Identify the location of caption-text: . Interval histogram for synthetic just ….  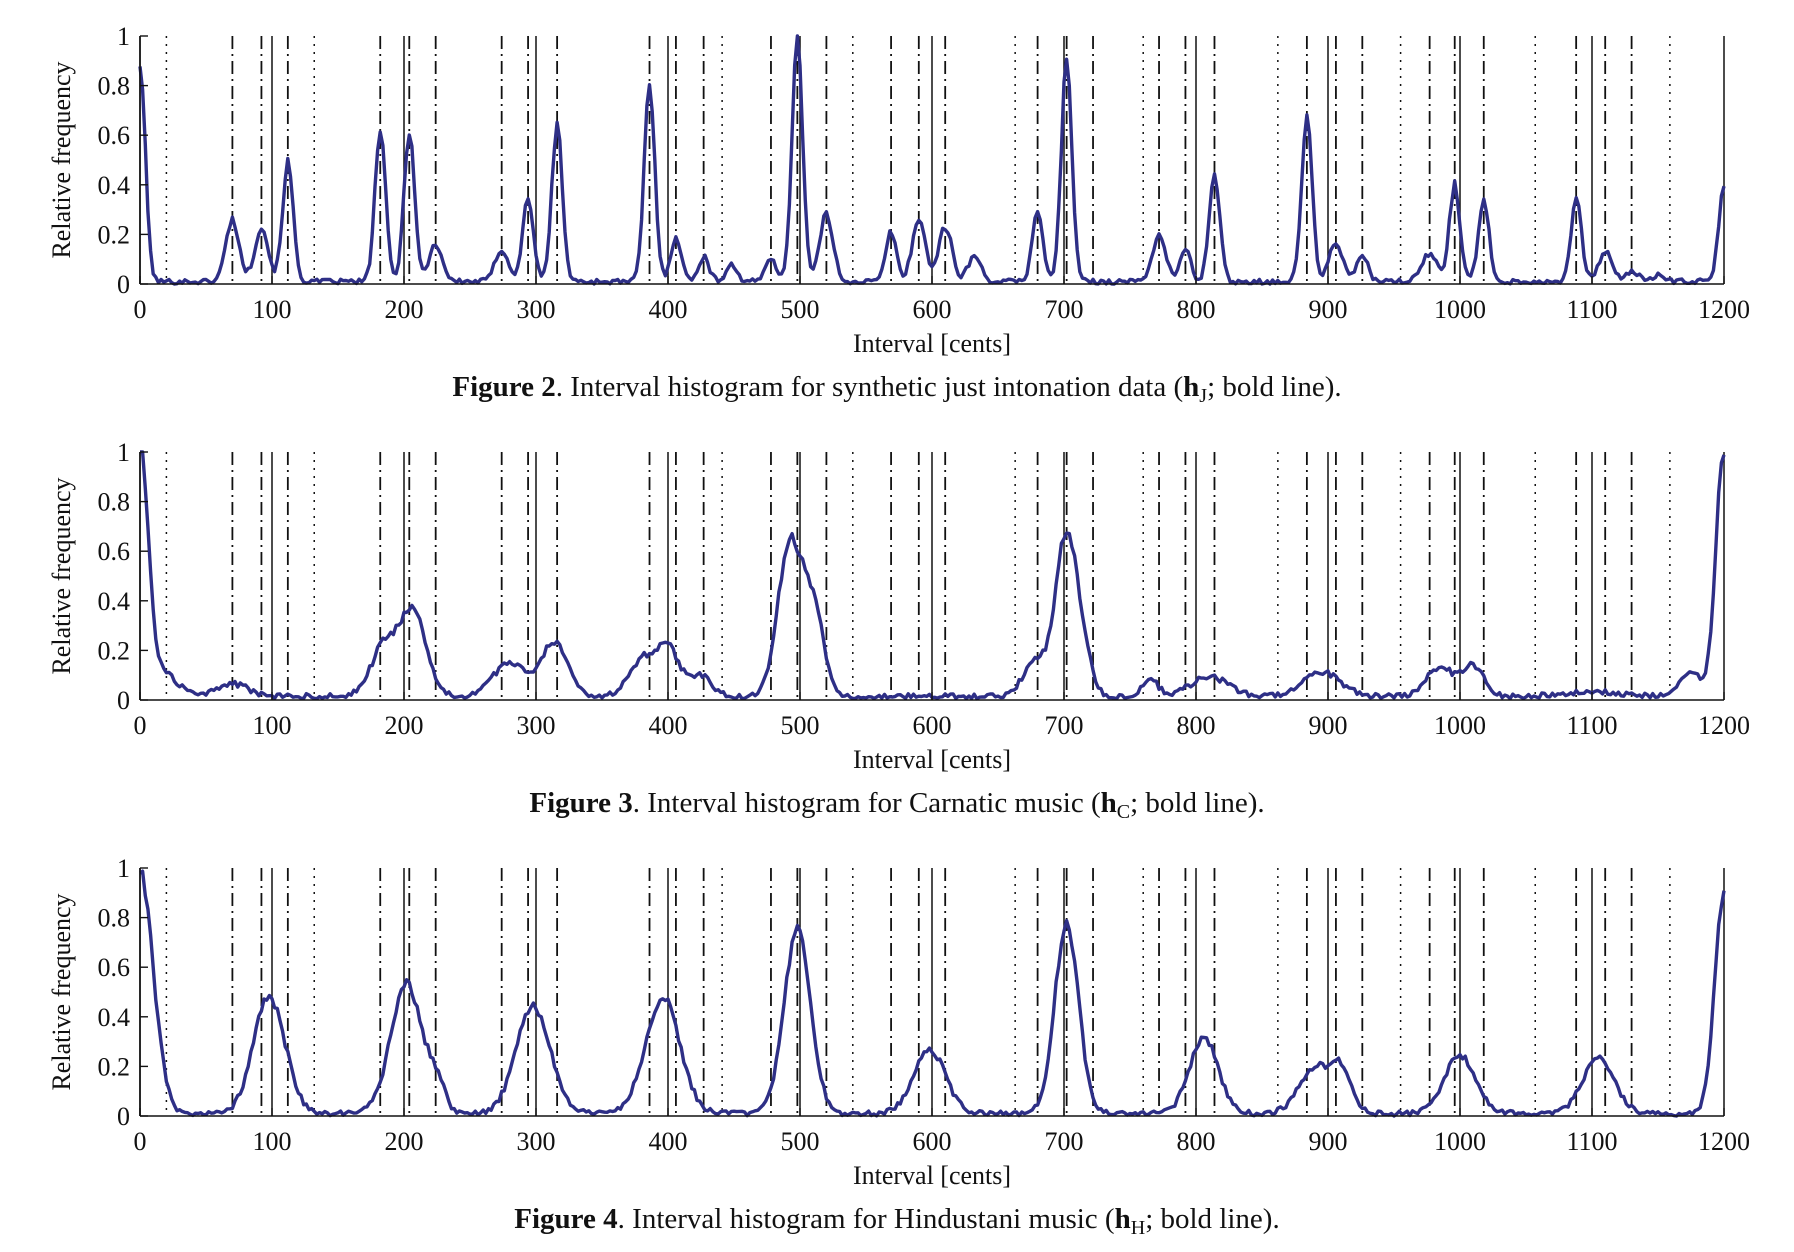
(869, 387).